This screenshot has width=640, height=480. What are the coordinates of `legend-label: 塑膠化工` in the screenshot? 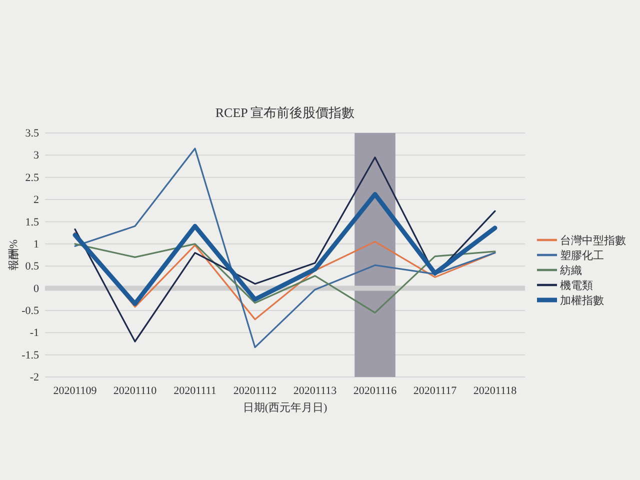 It's located at (582, 255).